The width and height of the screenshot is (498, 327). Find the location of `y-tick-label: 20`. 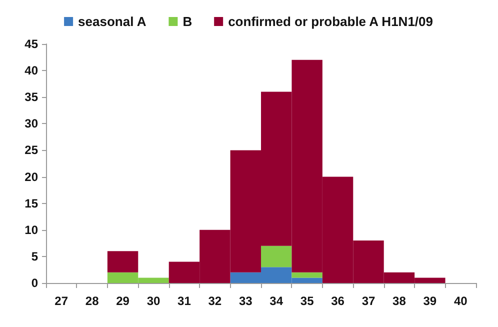

y-tick-label: 20 is located at coordinates (31, 177).